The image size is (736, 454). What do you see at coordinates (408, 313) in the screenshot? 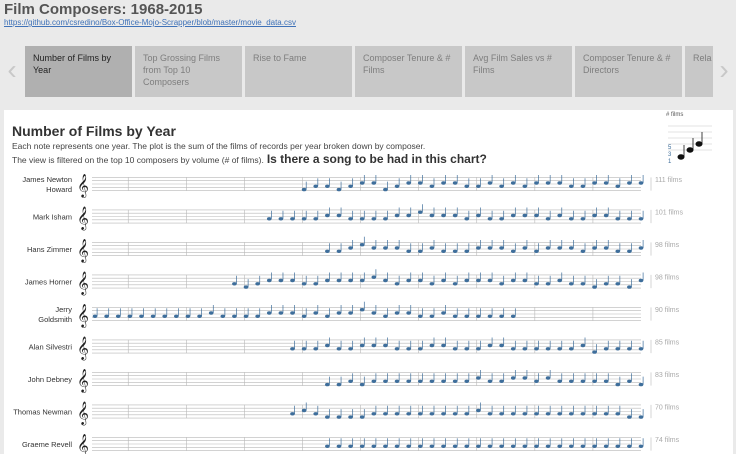
I see `note-jerry-goldsmith-1995` at bounding box center [408, 313].